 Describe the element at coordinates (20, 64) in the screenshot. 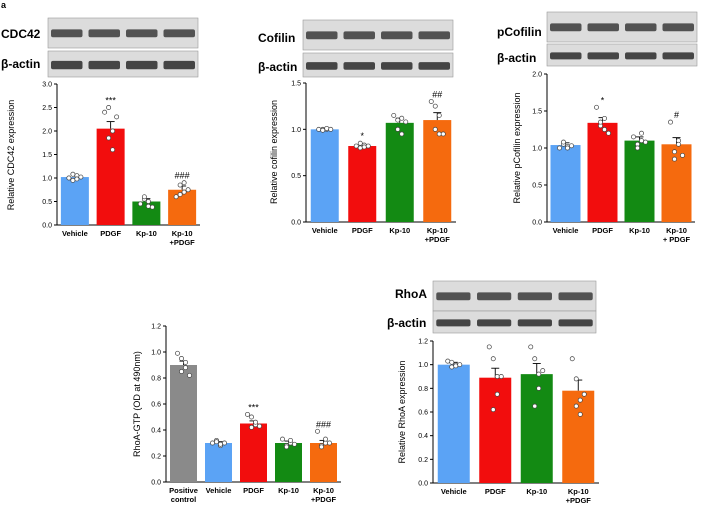

I see `blot-label-0-1: β-actin` at that location.